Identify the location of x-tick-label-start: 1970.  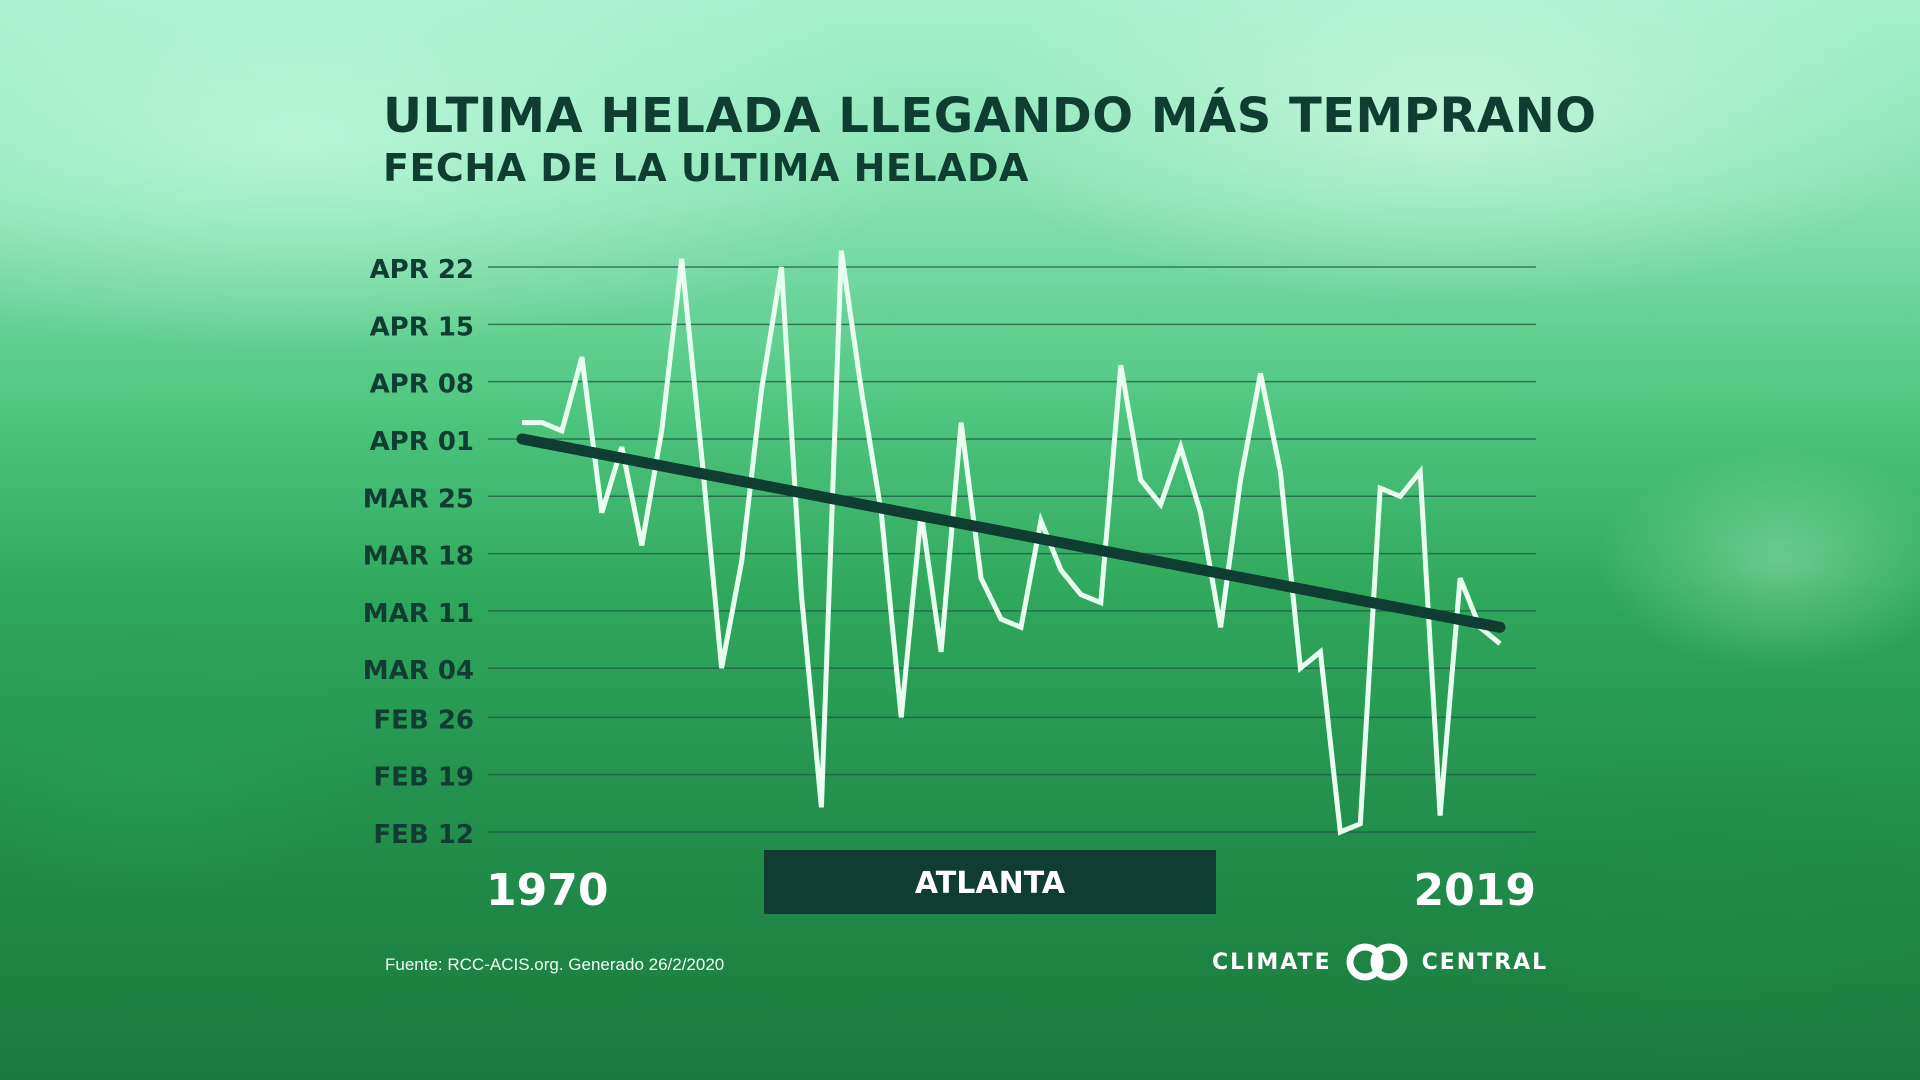
(547, 890).